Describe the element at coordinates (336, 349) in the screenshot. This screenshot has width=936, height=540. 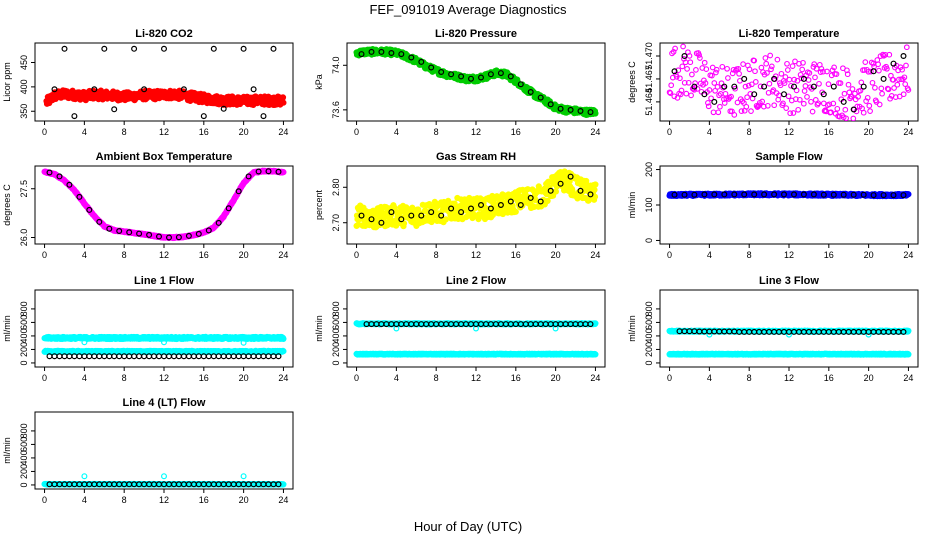
I see `y-tick-label: 200` at that location.